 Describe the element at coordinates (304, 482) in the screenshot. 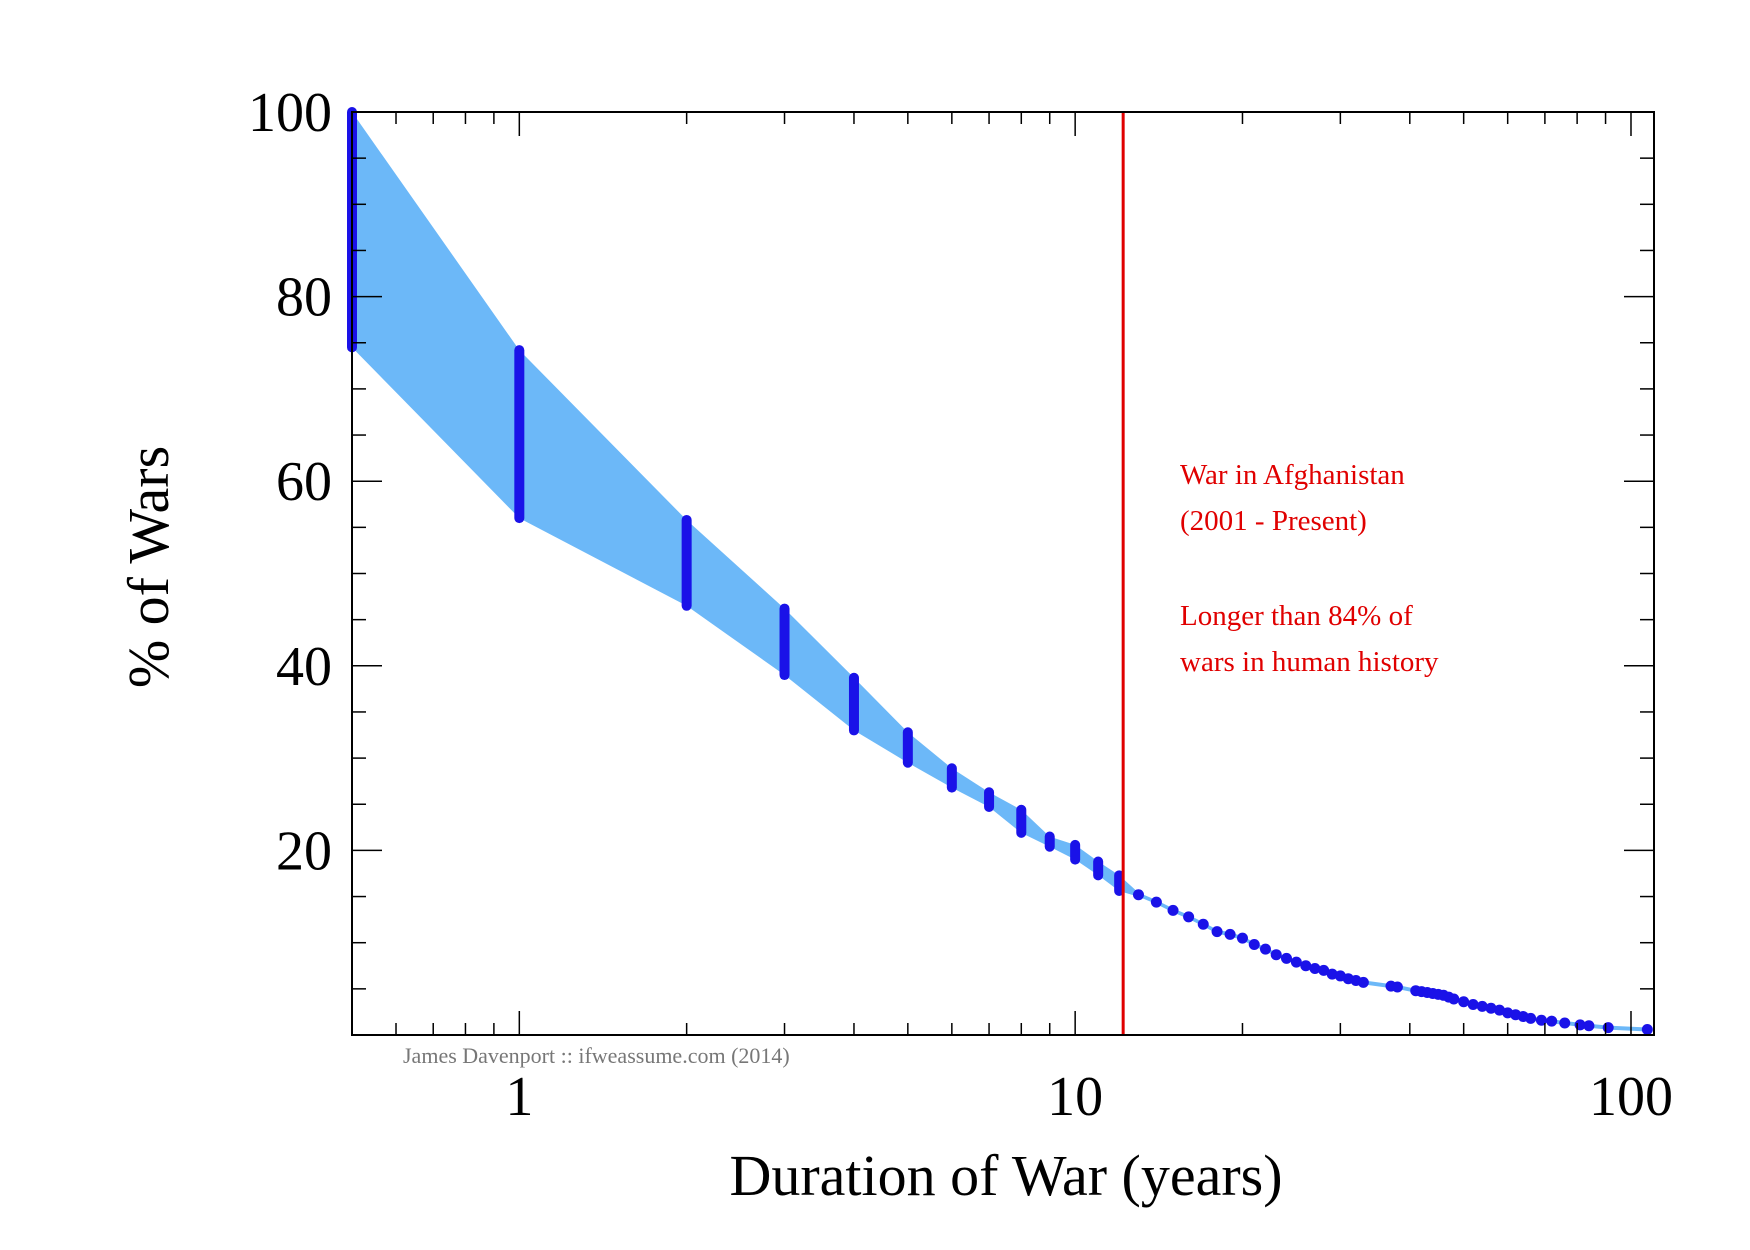

I see `y-tick-label: 60` at that location.